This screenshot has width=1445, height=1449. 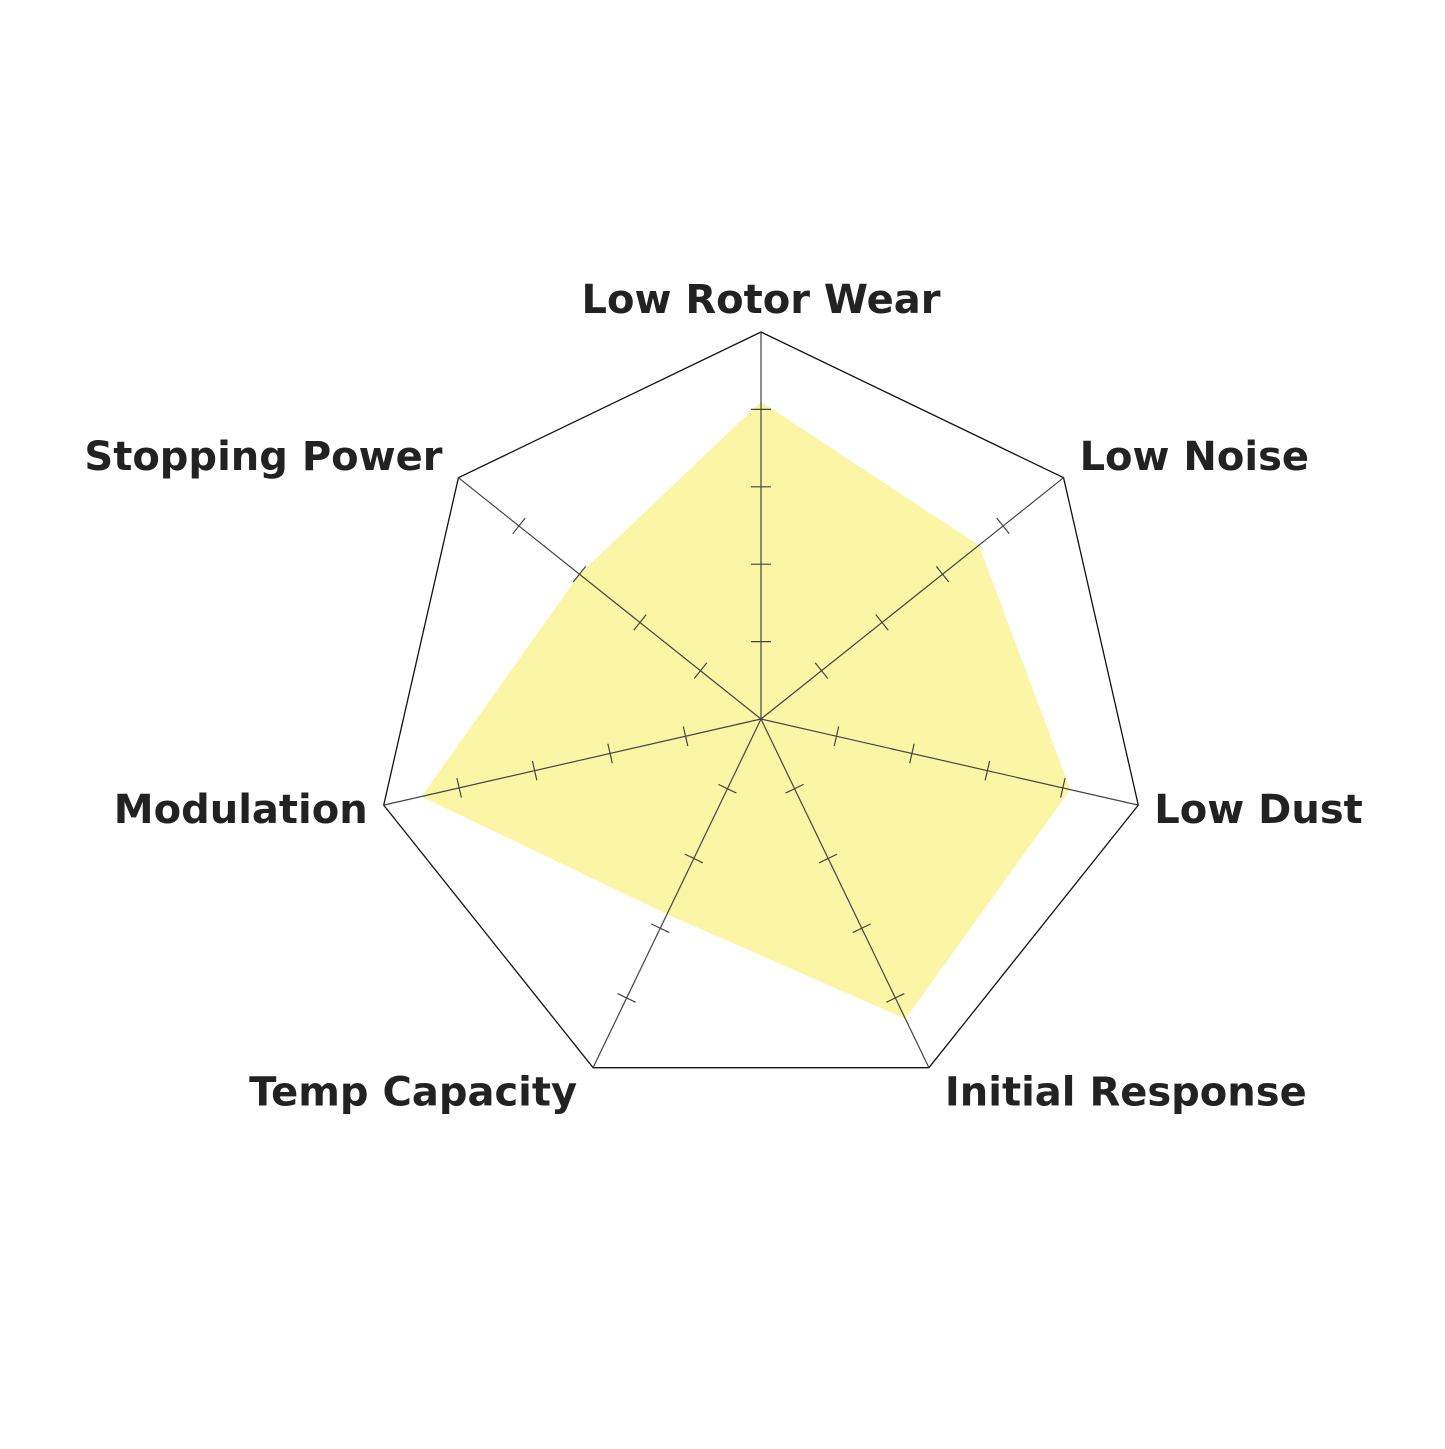 I want to click on axis-label: Low Rotor Wear, so click(x=761, y=300).